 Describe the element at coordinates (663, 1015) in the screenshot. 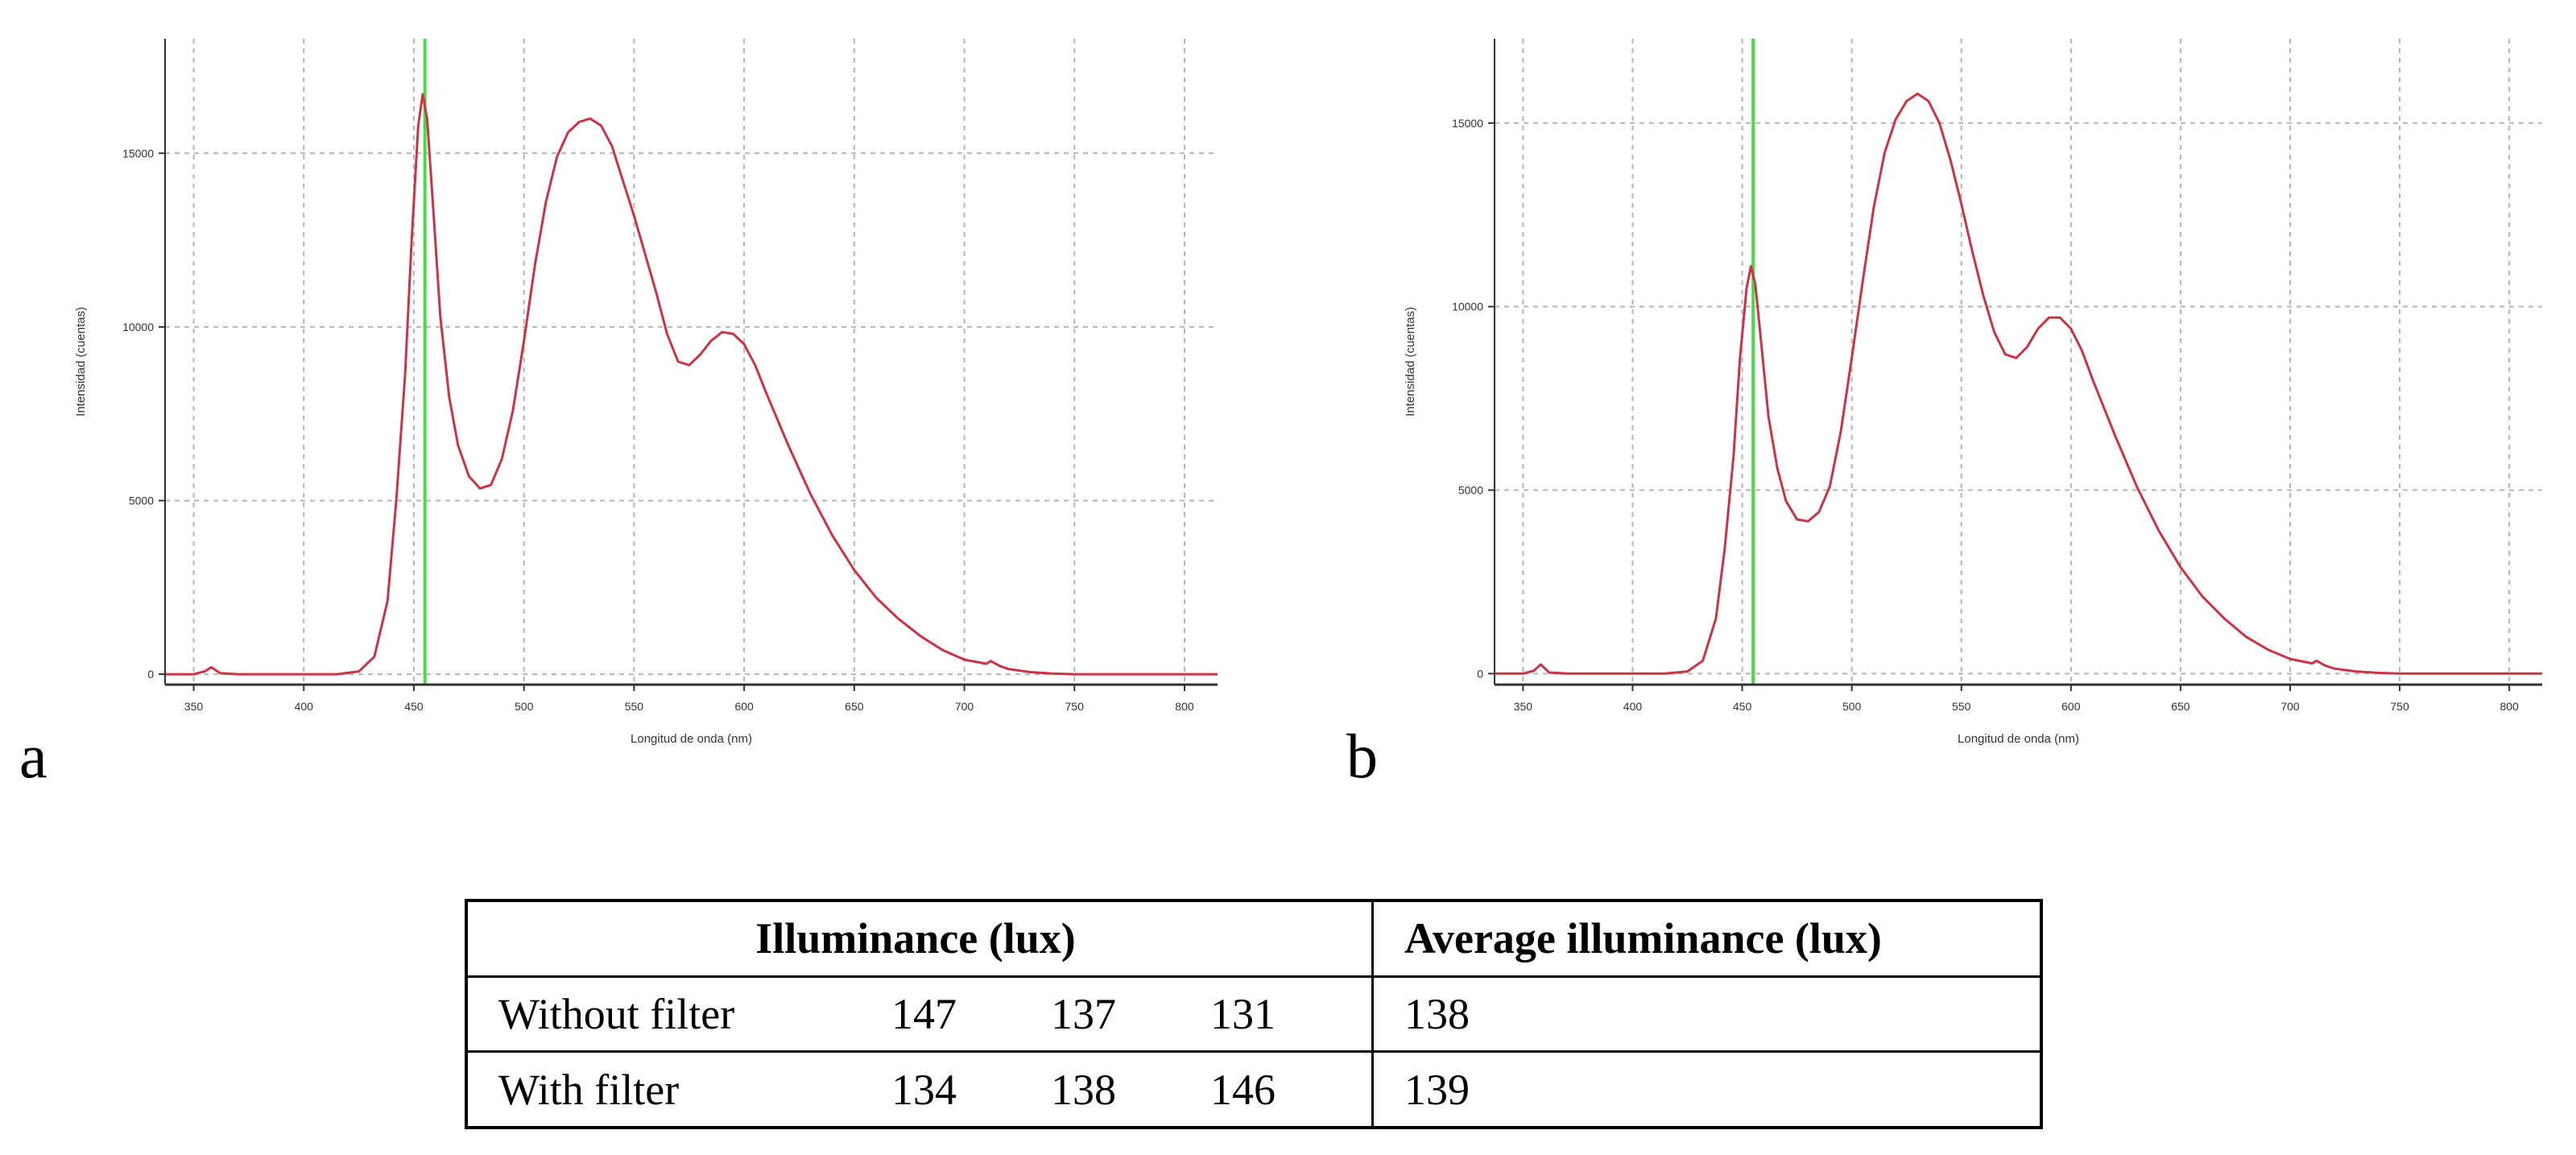

I see `row-label: Without filter` at that location.